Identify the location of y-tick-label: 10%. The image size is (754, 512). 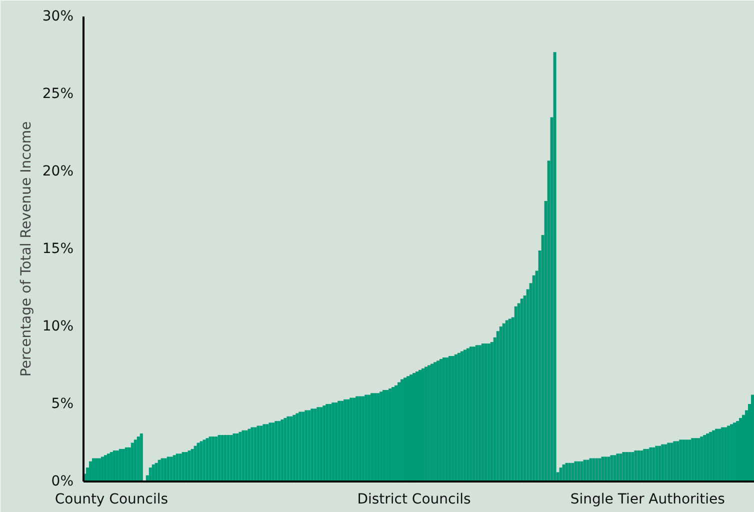
(58, 326).